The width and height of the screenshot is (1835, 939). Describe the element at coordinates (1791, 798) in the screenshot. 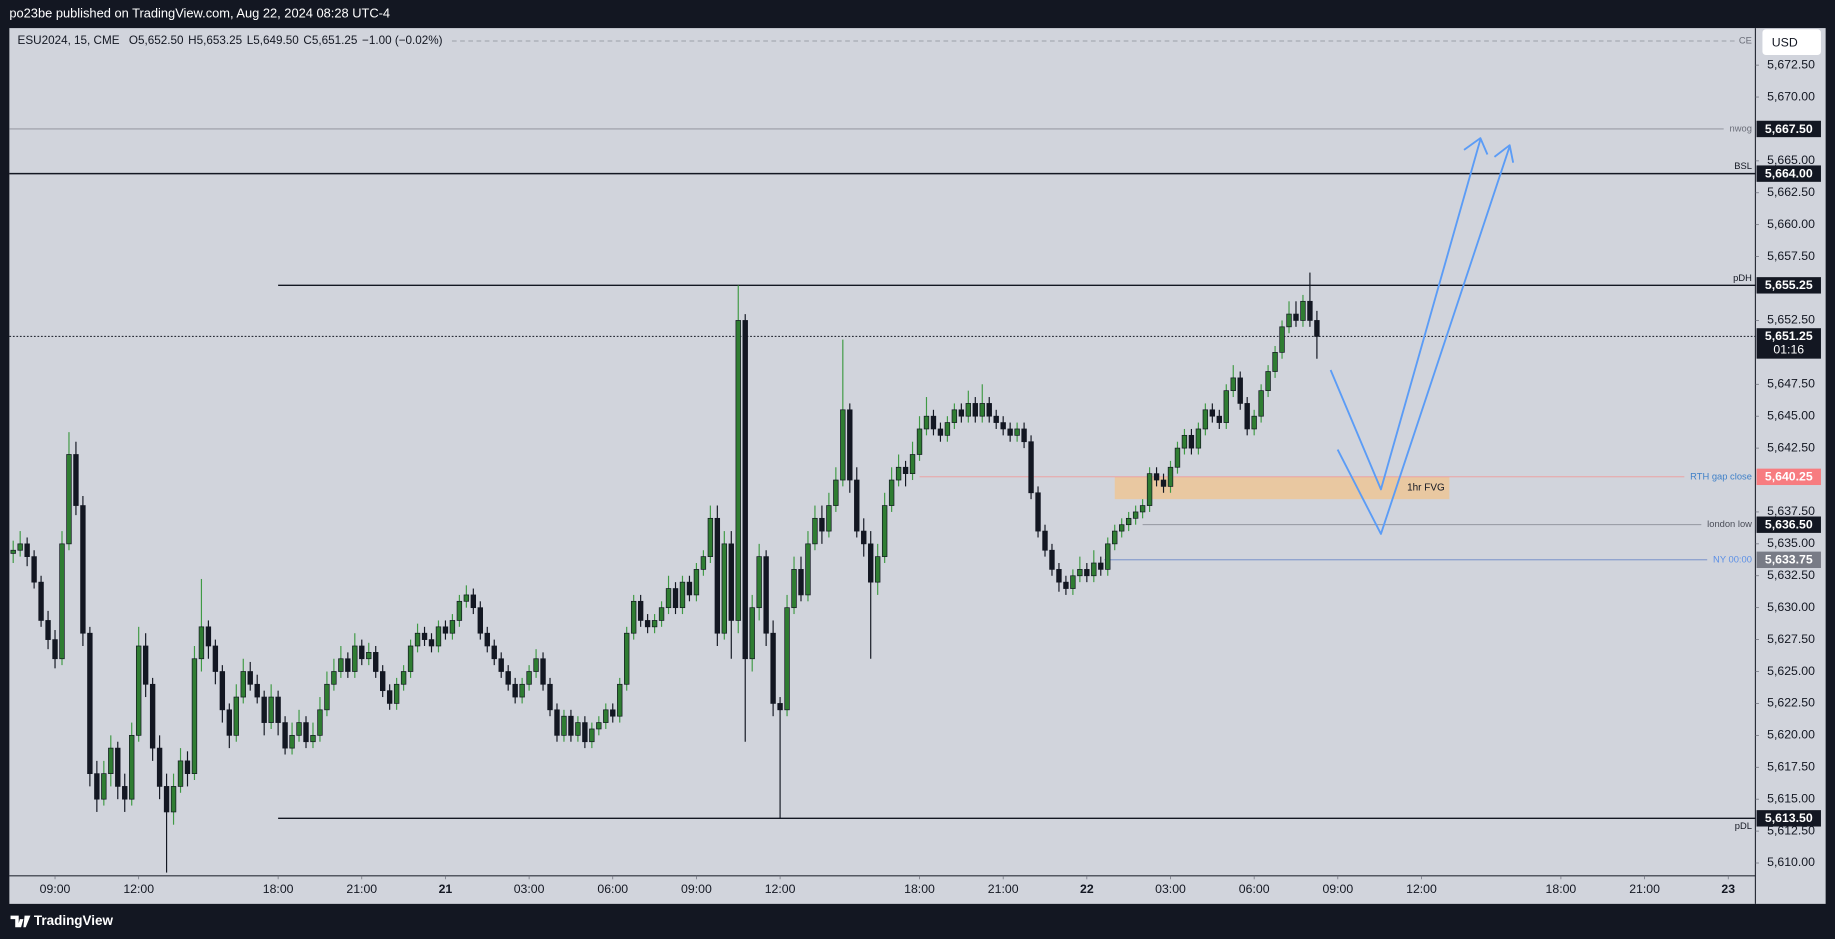

I see `y-tick-label: 5,615.00` at that location.